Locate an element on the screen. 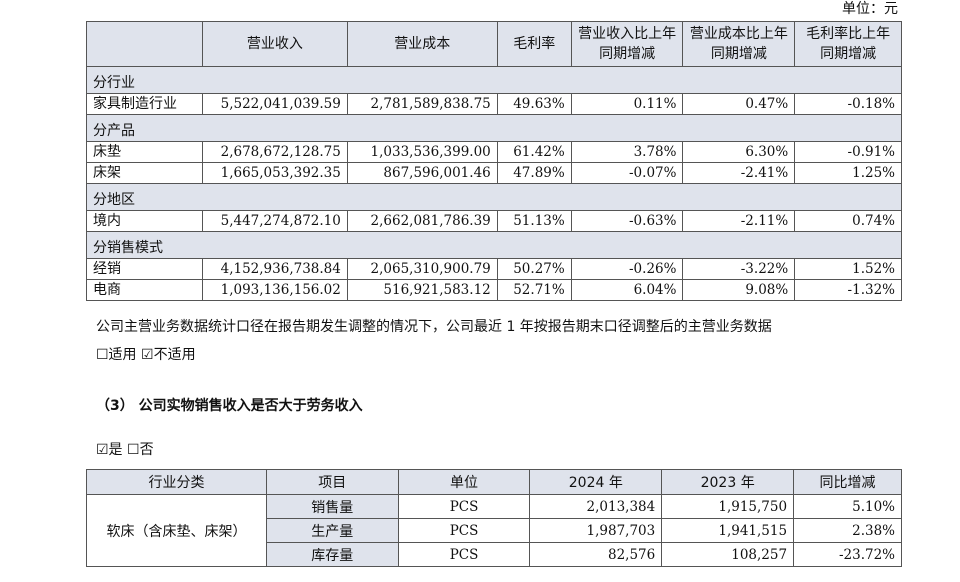 Image resolution: width=960 pixels, height=582 pixels. header-cell: 单位 is located at coordinates (464, 482).